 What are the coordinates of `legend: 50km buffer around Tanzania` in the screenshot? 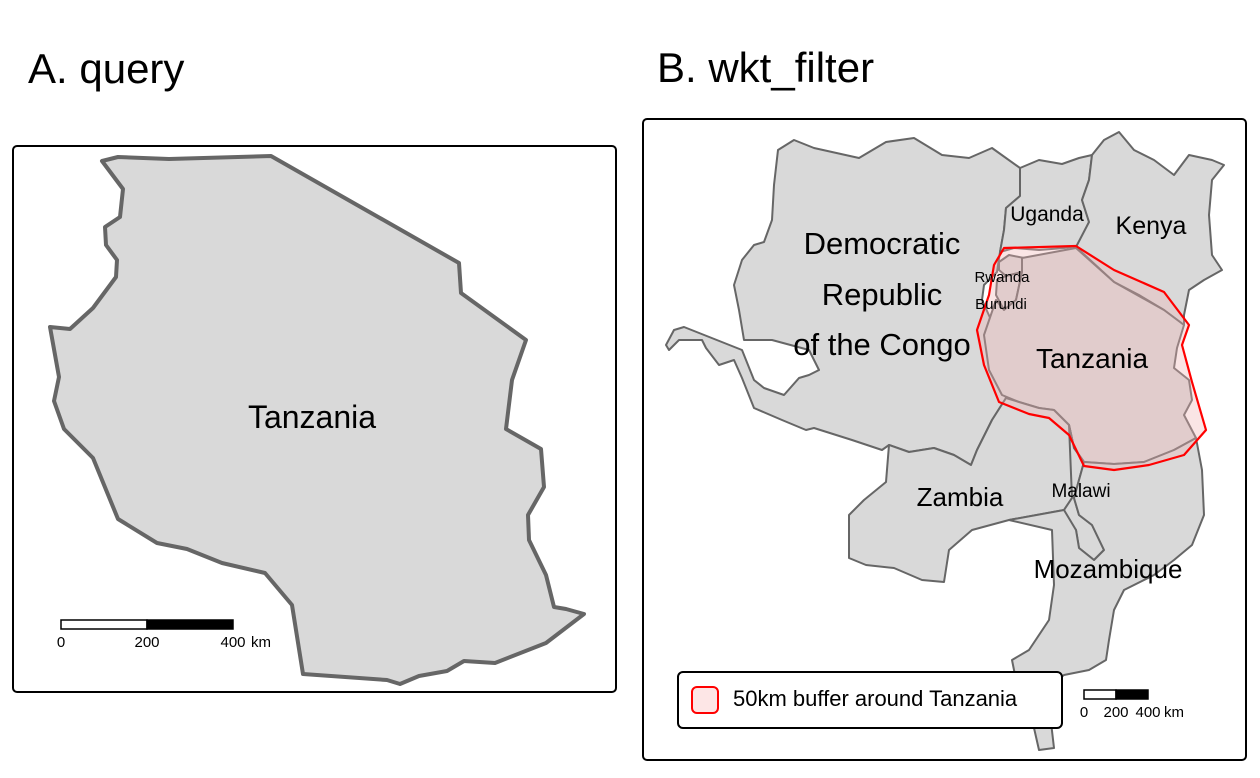 It's located at (870, 700).